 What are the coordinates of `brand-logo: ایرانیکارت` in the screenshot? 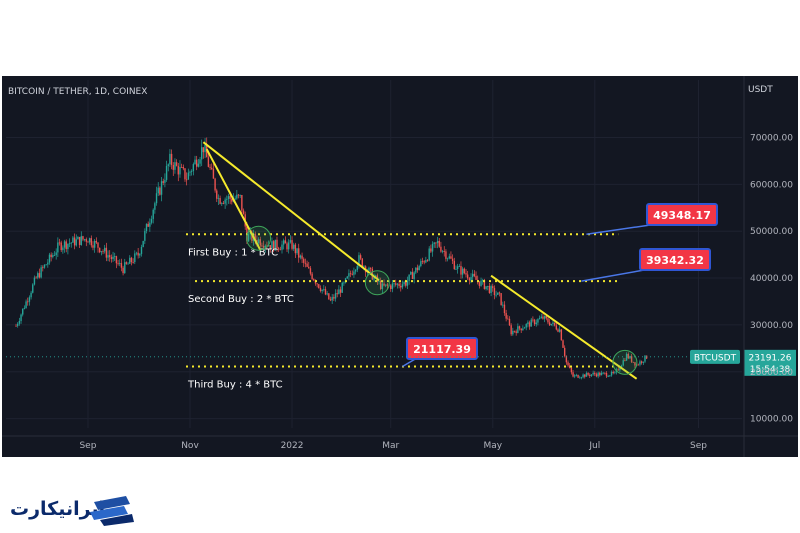 It's located at (75, 510).